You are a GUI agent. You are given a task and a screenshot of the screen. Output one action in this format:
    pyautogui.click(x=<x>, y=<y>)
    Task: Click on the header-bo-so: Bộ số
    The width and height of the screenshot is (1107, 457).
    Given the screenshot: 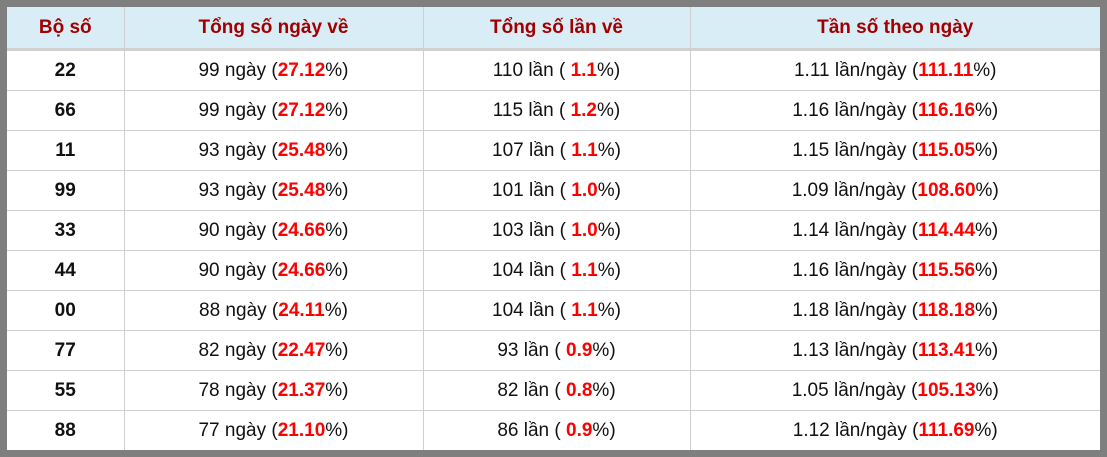 What is the action you would take?
    pyautogui.click(x=65, y=29)
    